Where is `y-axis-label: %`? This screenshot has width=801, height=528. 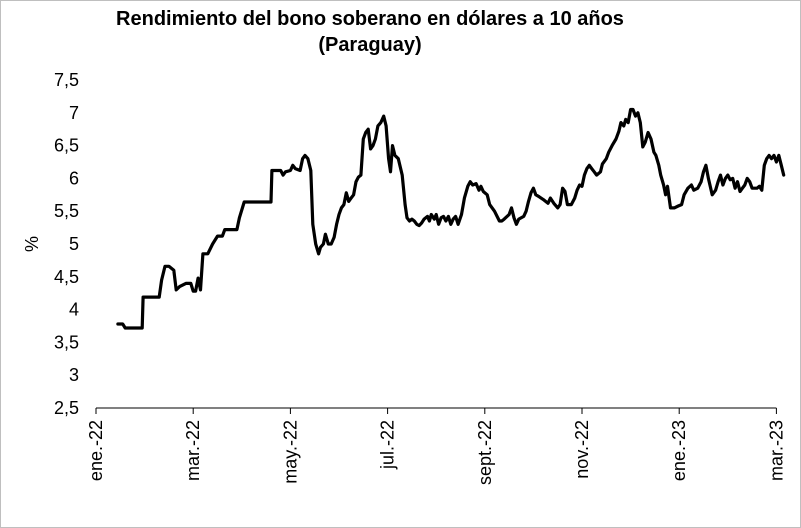
y-axis-label: % is located at coordinates (32, 244).